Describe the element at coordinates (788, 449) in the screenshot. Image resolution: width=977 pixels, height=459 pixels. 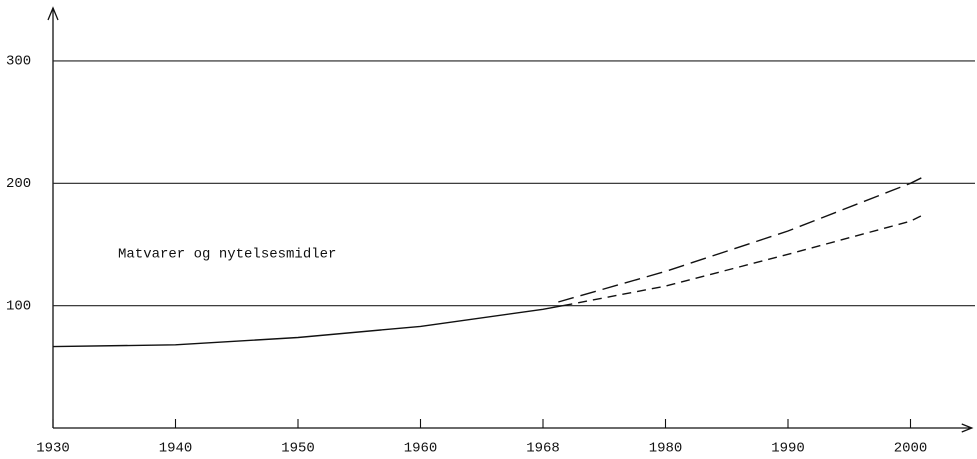
I see `x-tick-label: 1990` at that location.